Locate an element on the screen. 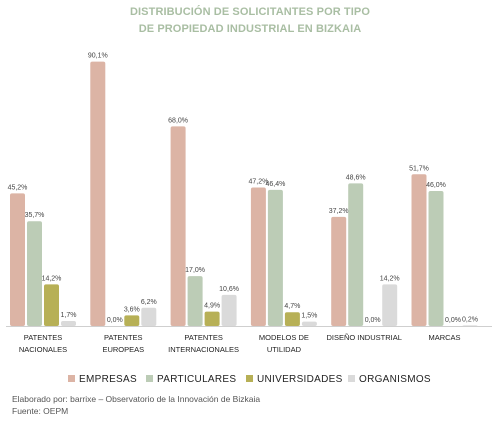  data-label-particulares-5: 46,0% is located at coordinates (436, 185).